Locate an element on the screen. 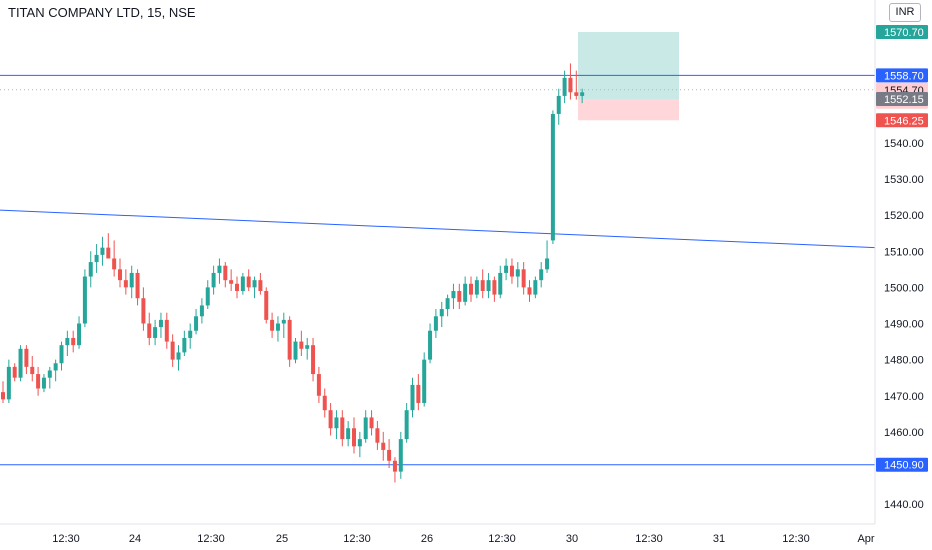  price-tick-label: 1520.00 is located at coordinates (904, 216).